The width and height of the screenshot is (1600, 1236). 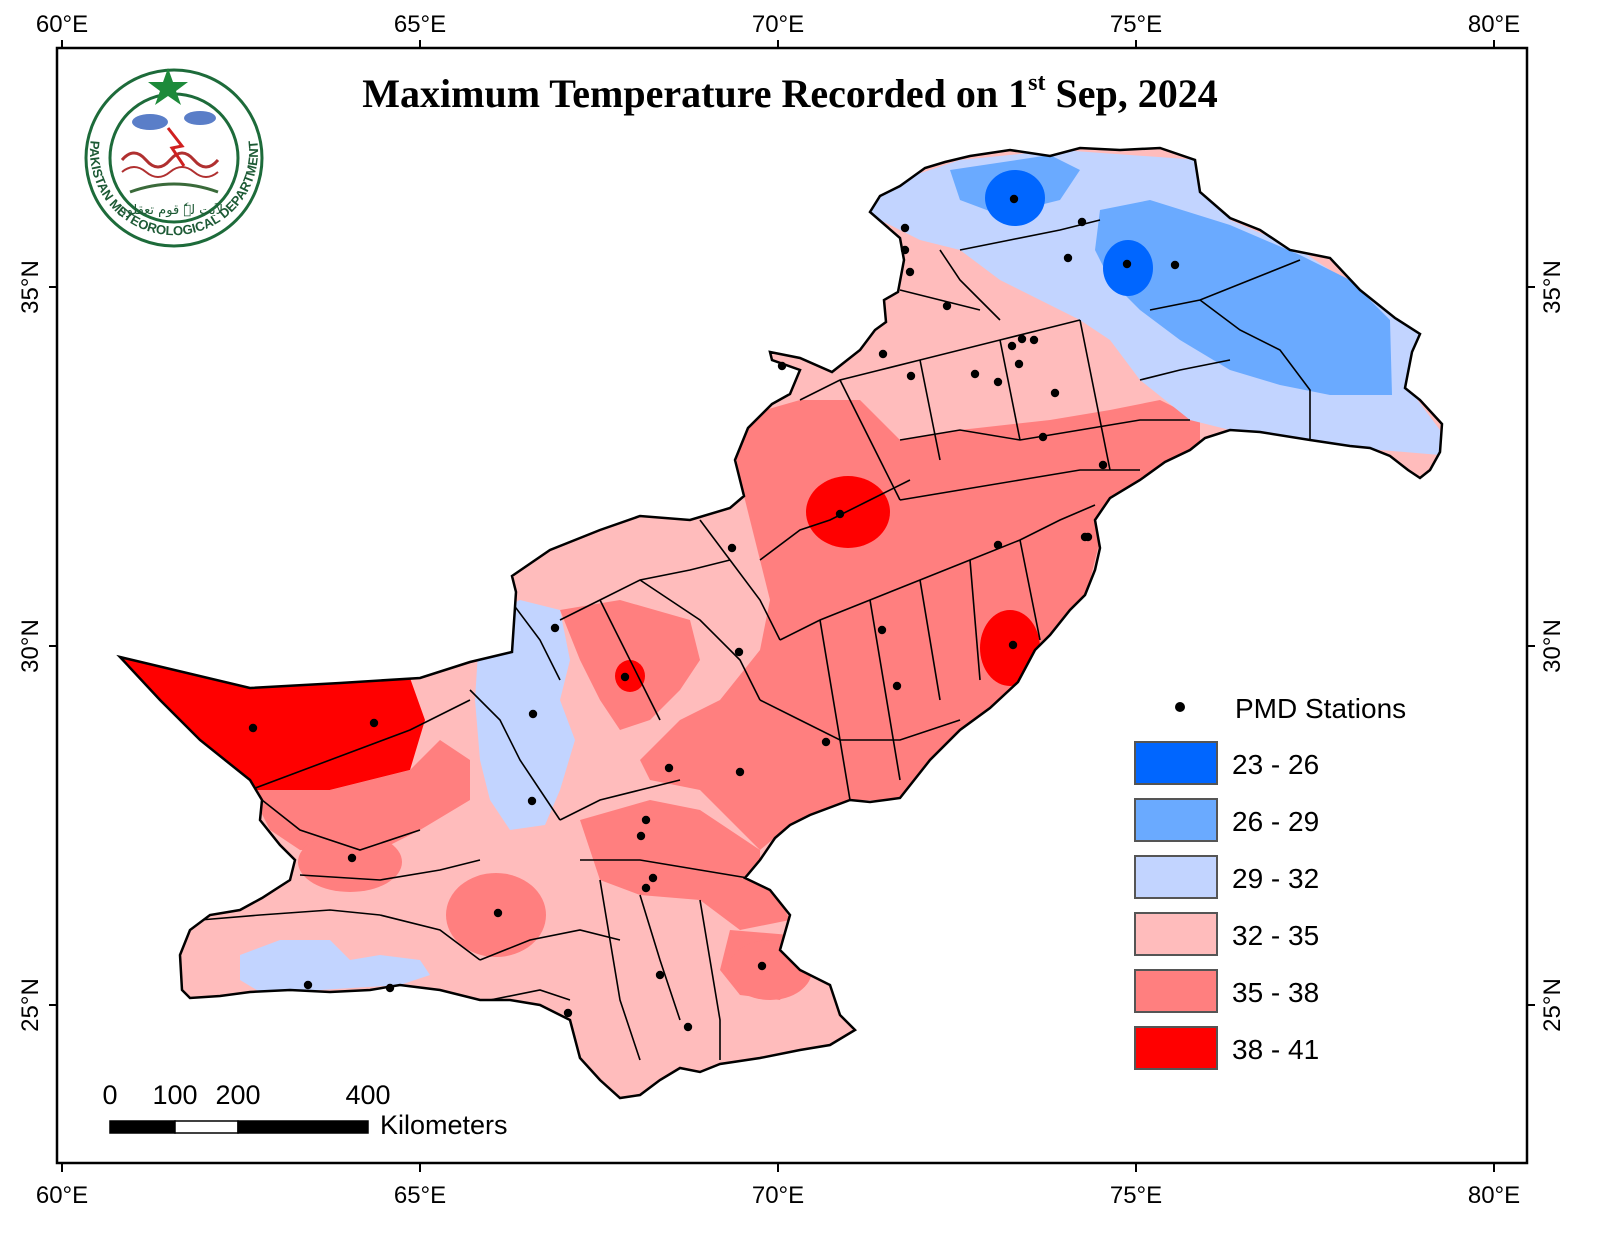 I want to click on legend-class-label: 29 - 32, so click(x=1275, y=878).